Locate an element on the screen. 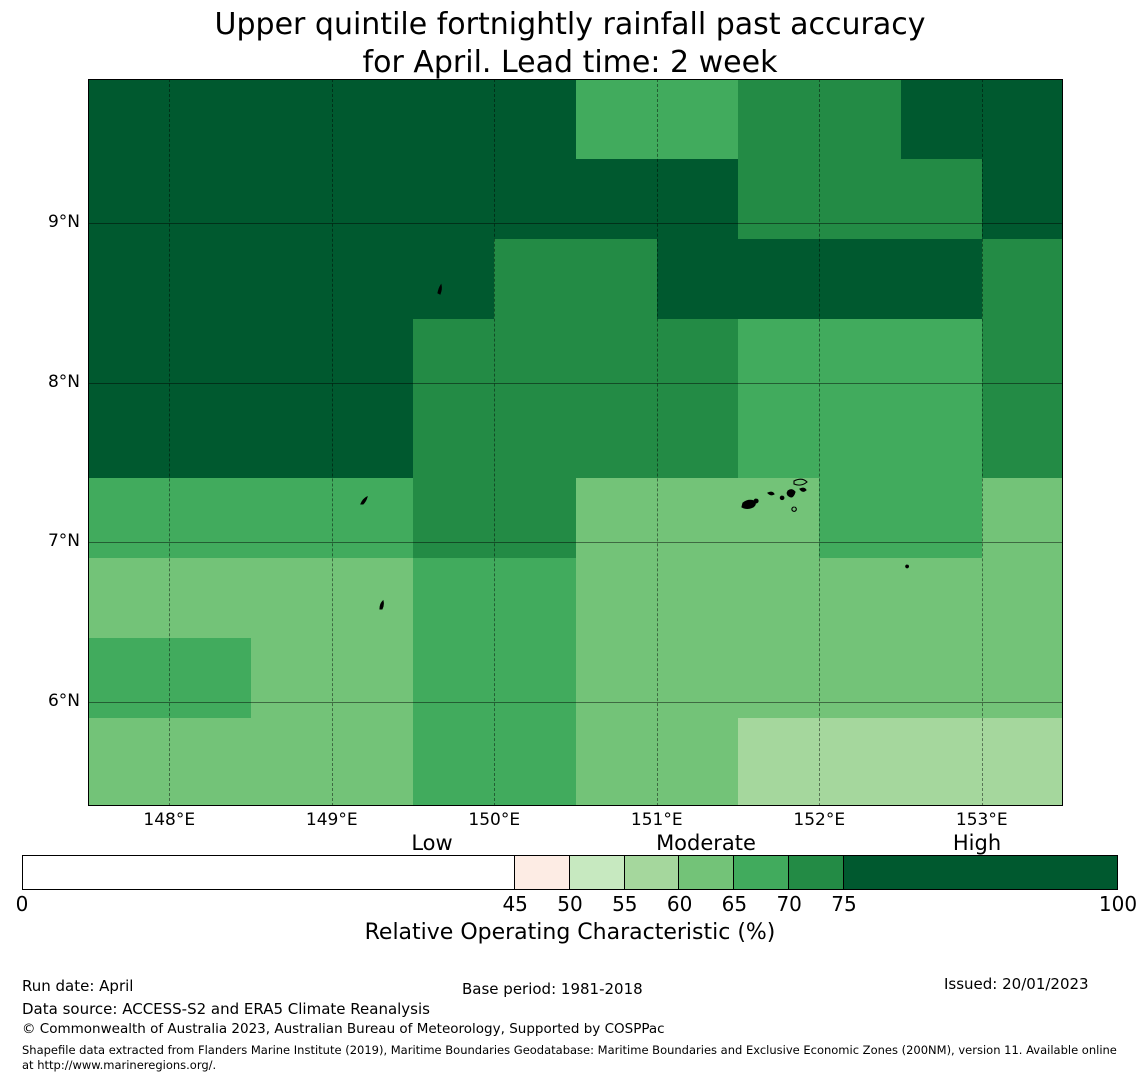  colorbar-tick-label: 70 is located at coordinates (789, 904).